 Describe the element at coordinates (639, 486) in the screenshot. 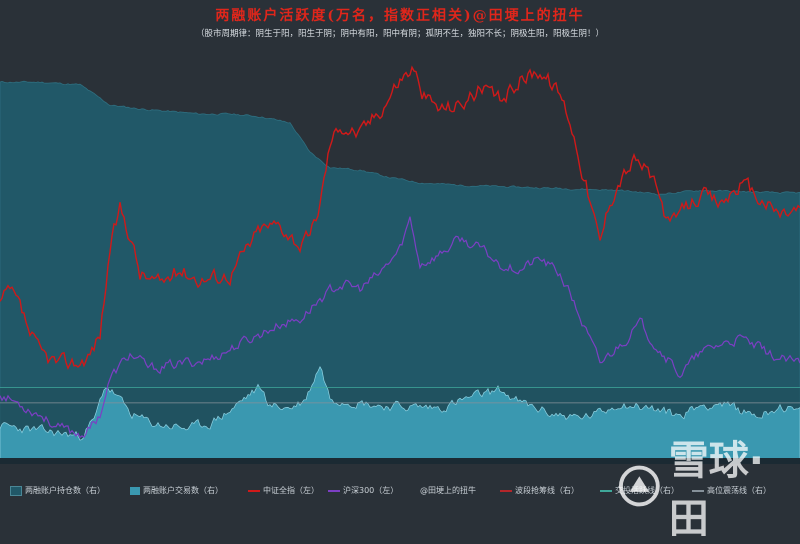

I see `snowball-logo-icon` at that location.